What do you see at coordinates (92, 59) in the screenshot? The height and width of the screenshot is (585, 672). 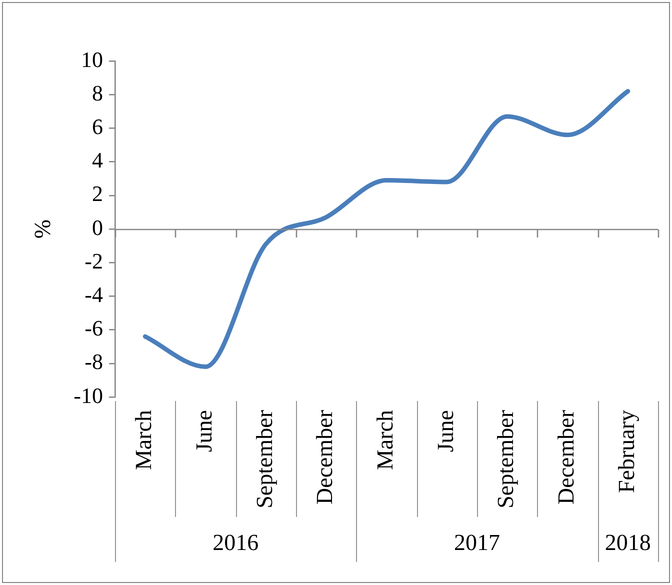 I see `y-tick-label: 10` at bounding box center [92, 59].